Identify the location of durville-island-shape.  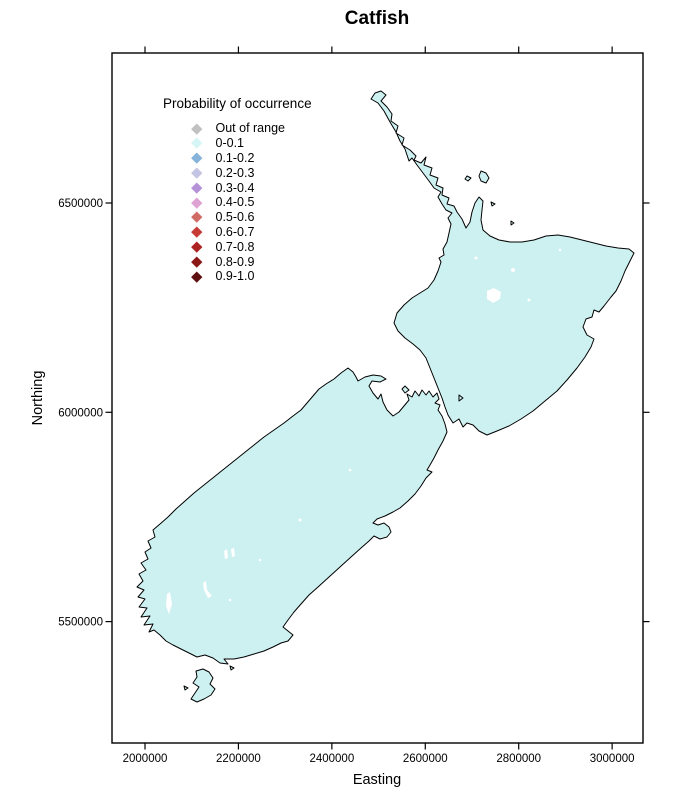
(405, 389).